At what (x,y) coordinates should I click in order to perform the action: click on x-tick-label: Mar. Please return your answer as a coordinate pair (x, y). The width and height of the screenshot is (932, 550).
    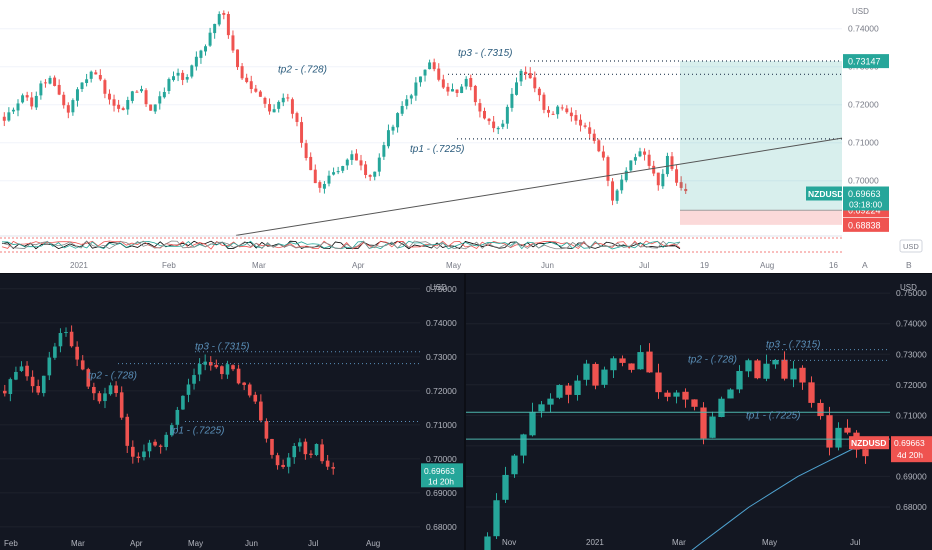
    Looking at the image, I should click on (78, 543).